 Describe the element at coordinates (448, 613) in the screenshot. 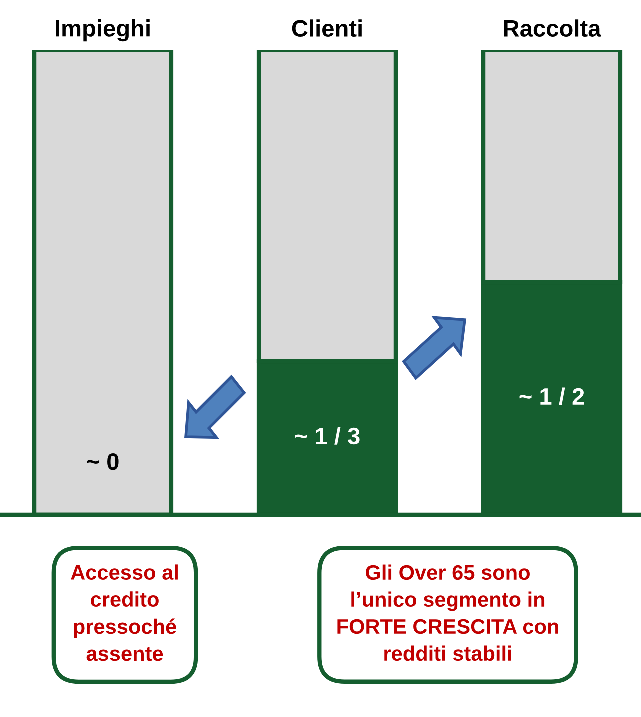

I see `text: Gli Over 65 sono l’unico segmento in FORTE CRESCITA con redditi stabili` at that location.